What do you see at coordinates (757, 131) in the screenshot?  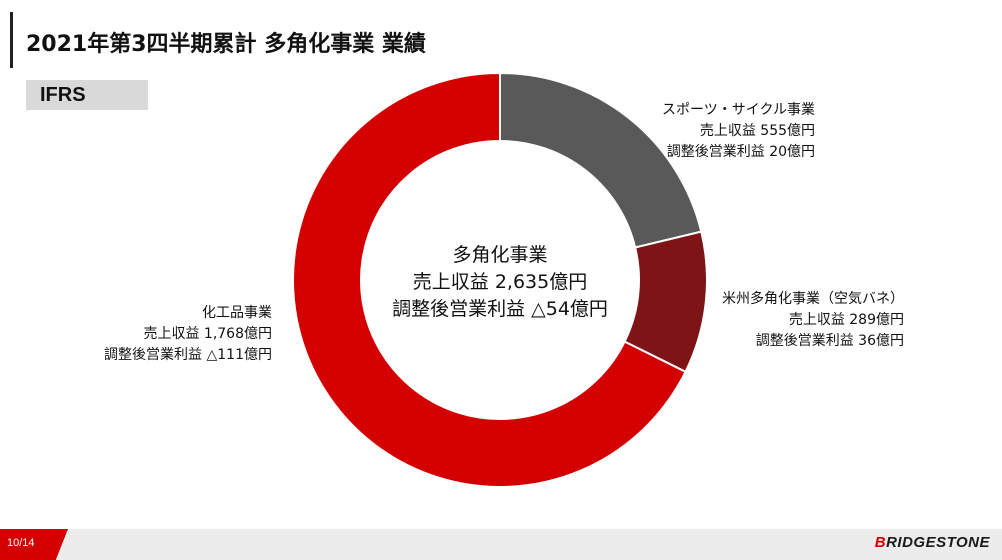 I see `sports-revenue: 売上収益 555億円` at bounding box center [757, 131].